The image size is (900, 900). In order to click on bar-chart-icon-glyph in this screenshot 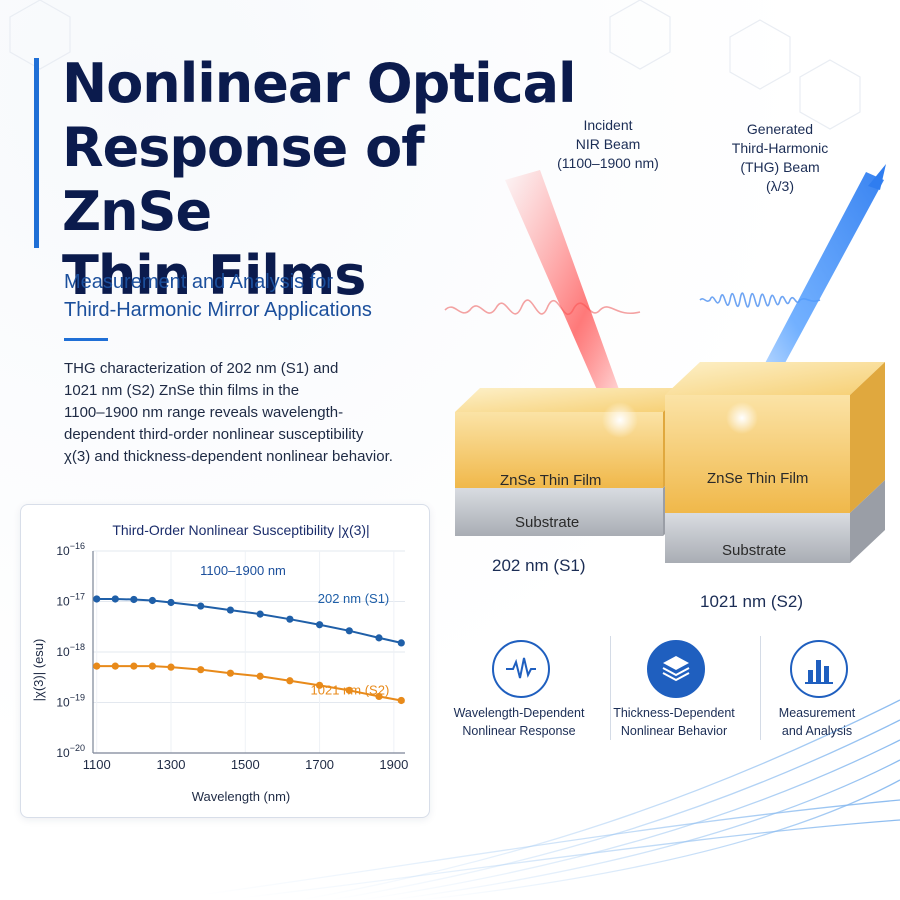, I will do `click(819, 672)`.